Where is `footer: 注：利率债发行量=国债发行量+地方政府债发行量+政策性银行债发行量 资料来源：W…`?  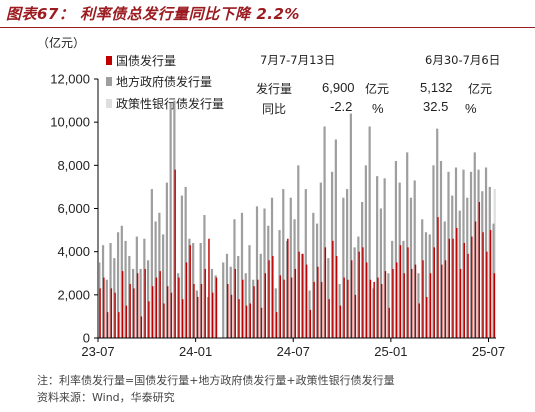
footer: 注：利率债发行量=国债发行量+地方政府债发行量+政策性银行债发行量 资料来源：W… is located at coordinates (216, 389).